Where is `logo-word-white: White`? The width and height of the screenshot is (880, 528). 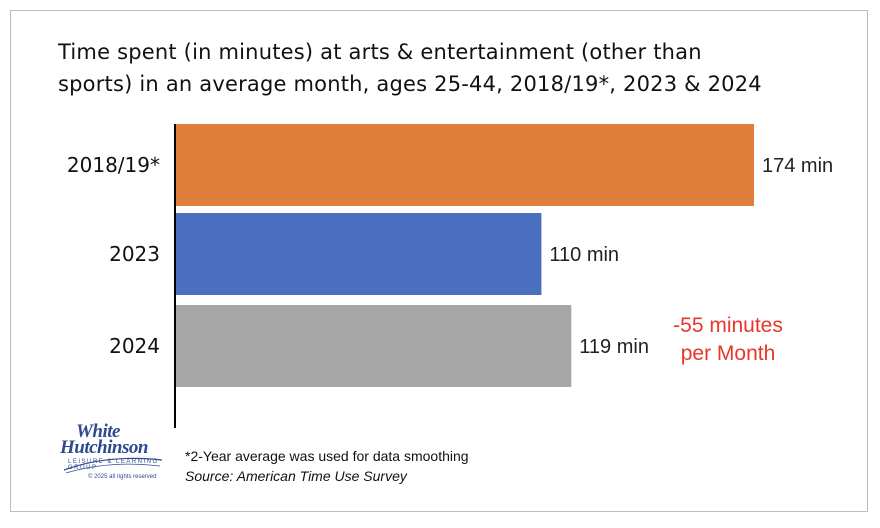
logo-word-white: White is located at coordinates (98, 431).